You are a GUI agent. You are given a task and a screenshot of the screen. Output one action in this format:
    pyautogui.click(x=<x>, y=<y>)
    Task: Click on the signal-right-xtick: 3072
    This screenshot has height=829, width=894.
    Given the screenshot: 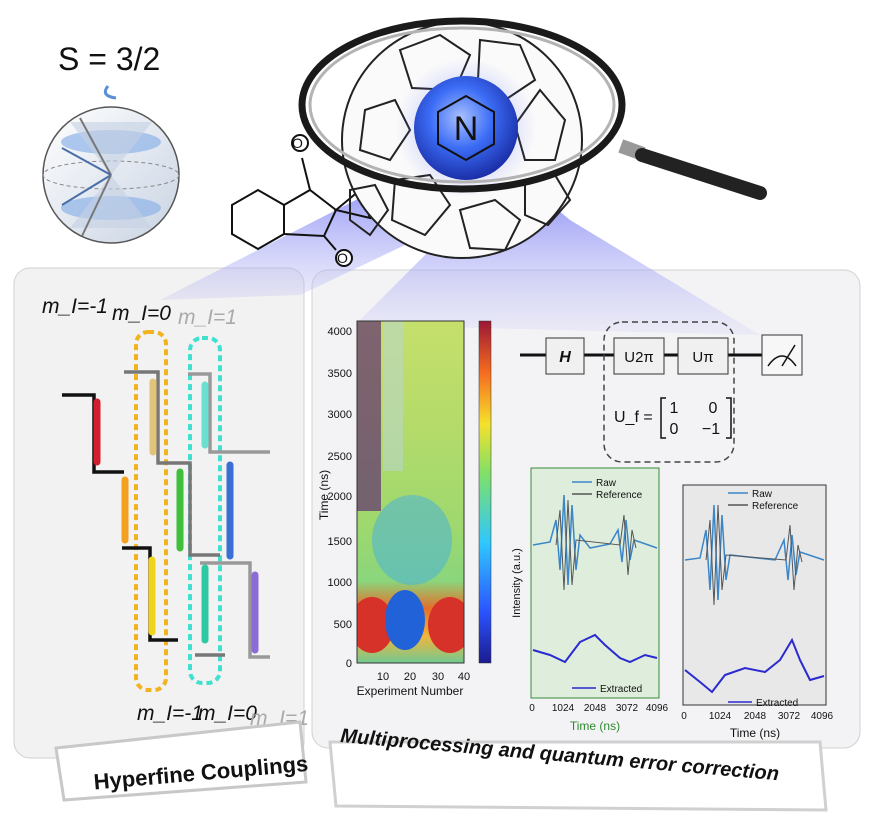 What is the action you would take?
    pyautogui.click(x=789, y=716)
    